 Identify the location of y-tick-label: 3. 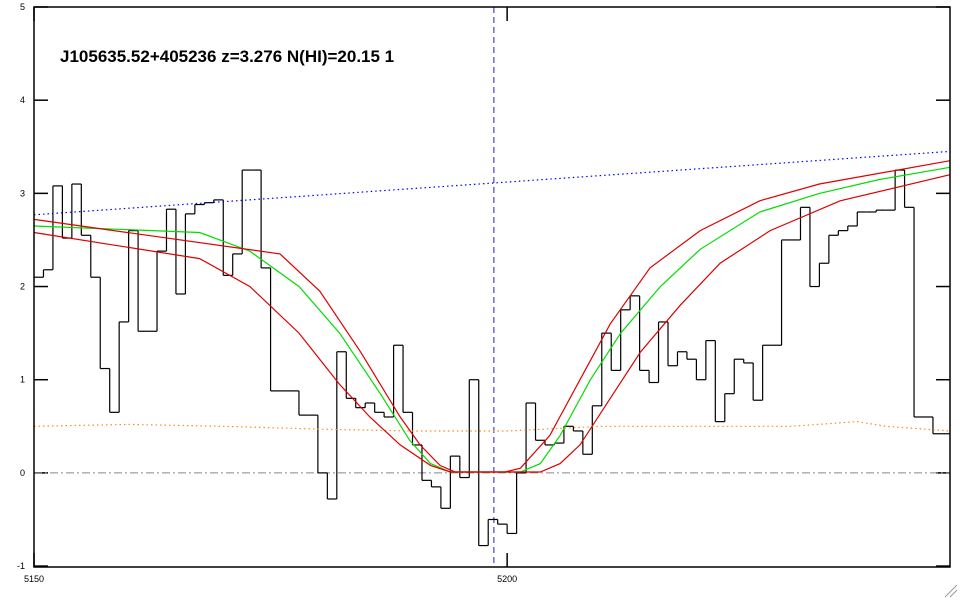
(22, 193).